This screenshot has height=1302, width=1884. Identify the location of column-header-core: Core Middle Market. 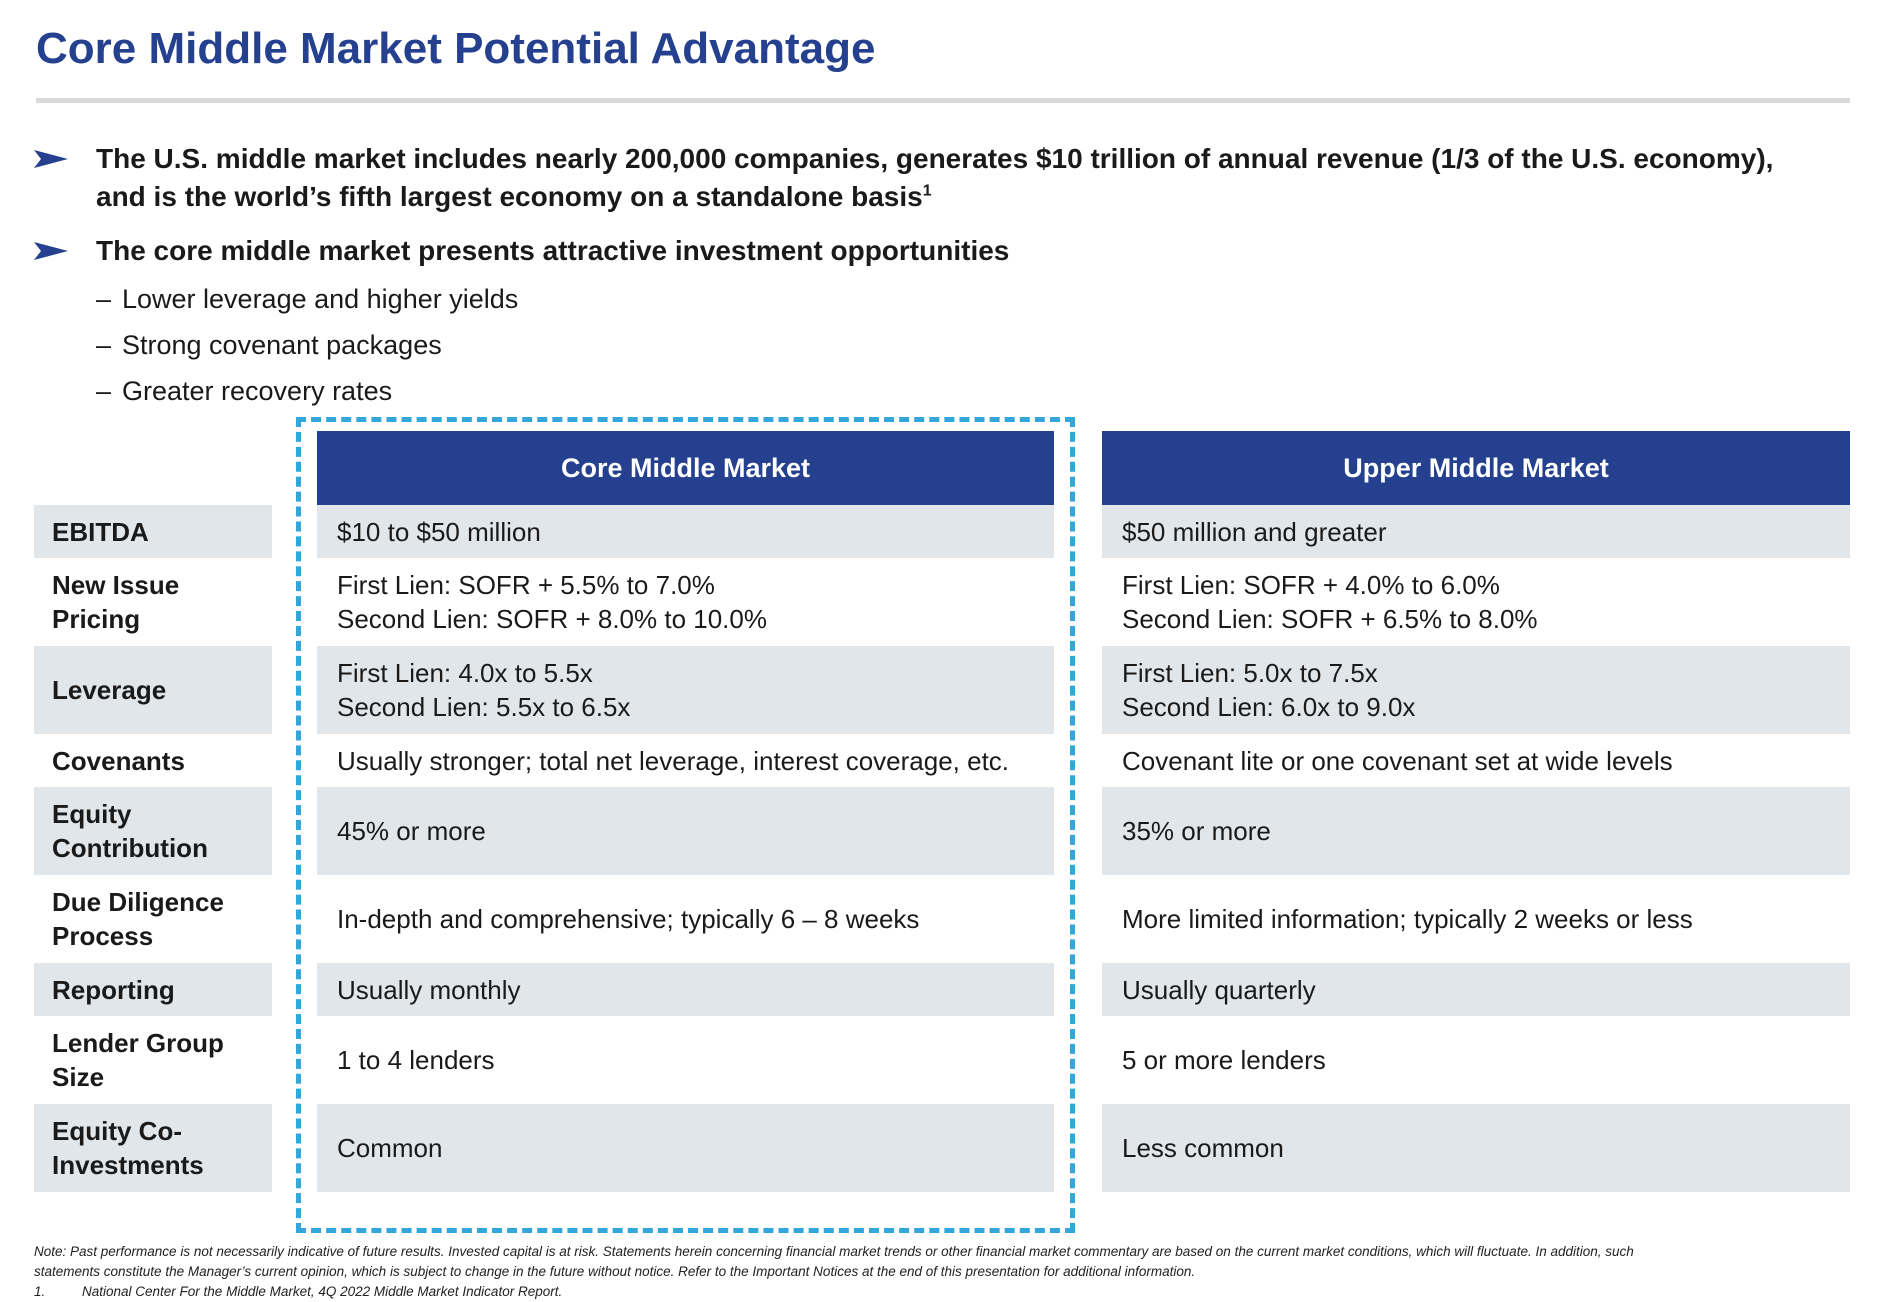
(685, 468).